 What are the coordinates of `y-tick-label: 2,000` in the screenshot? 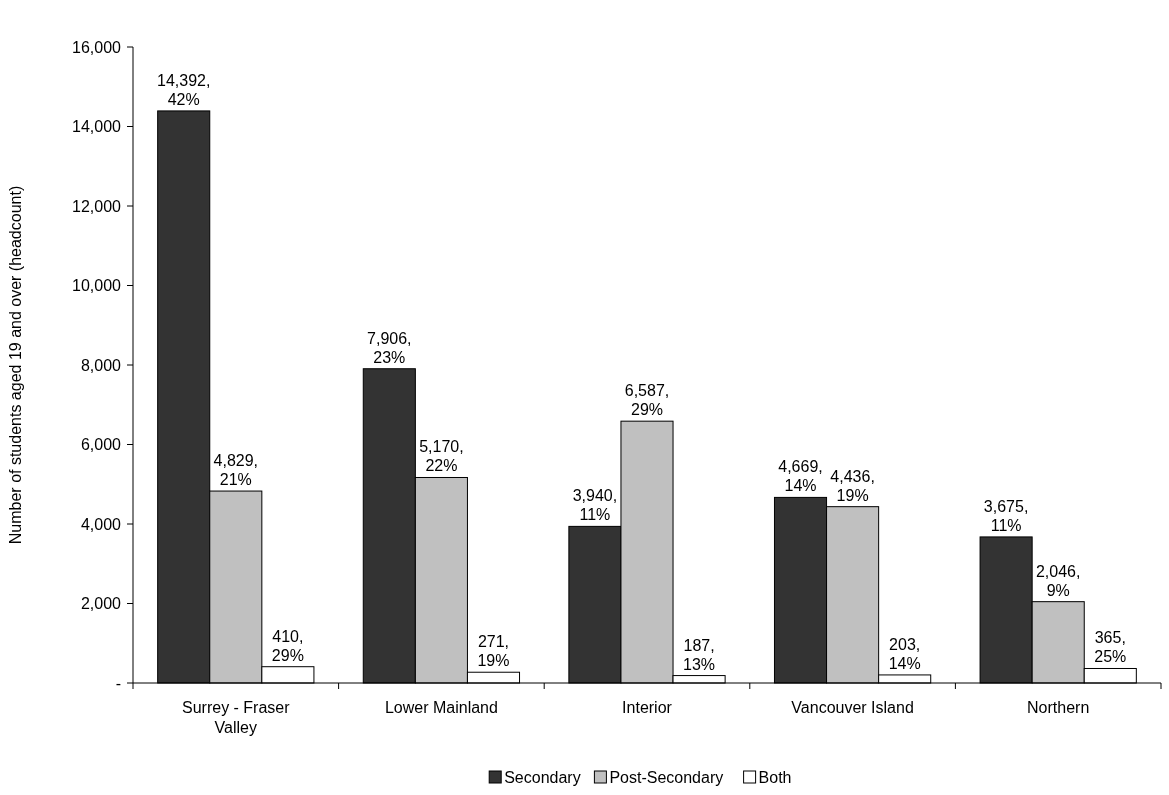 It's located at (101, 604).